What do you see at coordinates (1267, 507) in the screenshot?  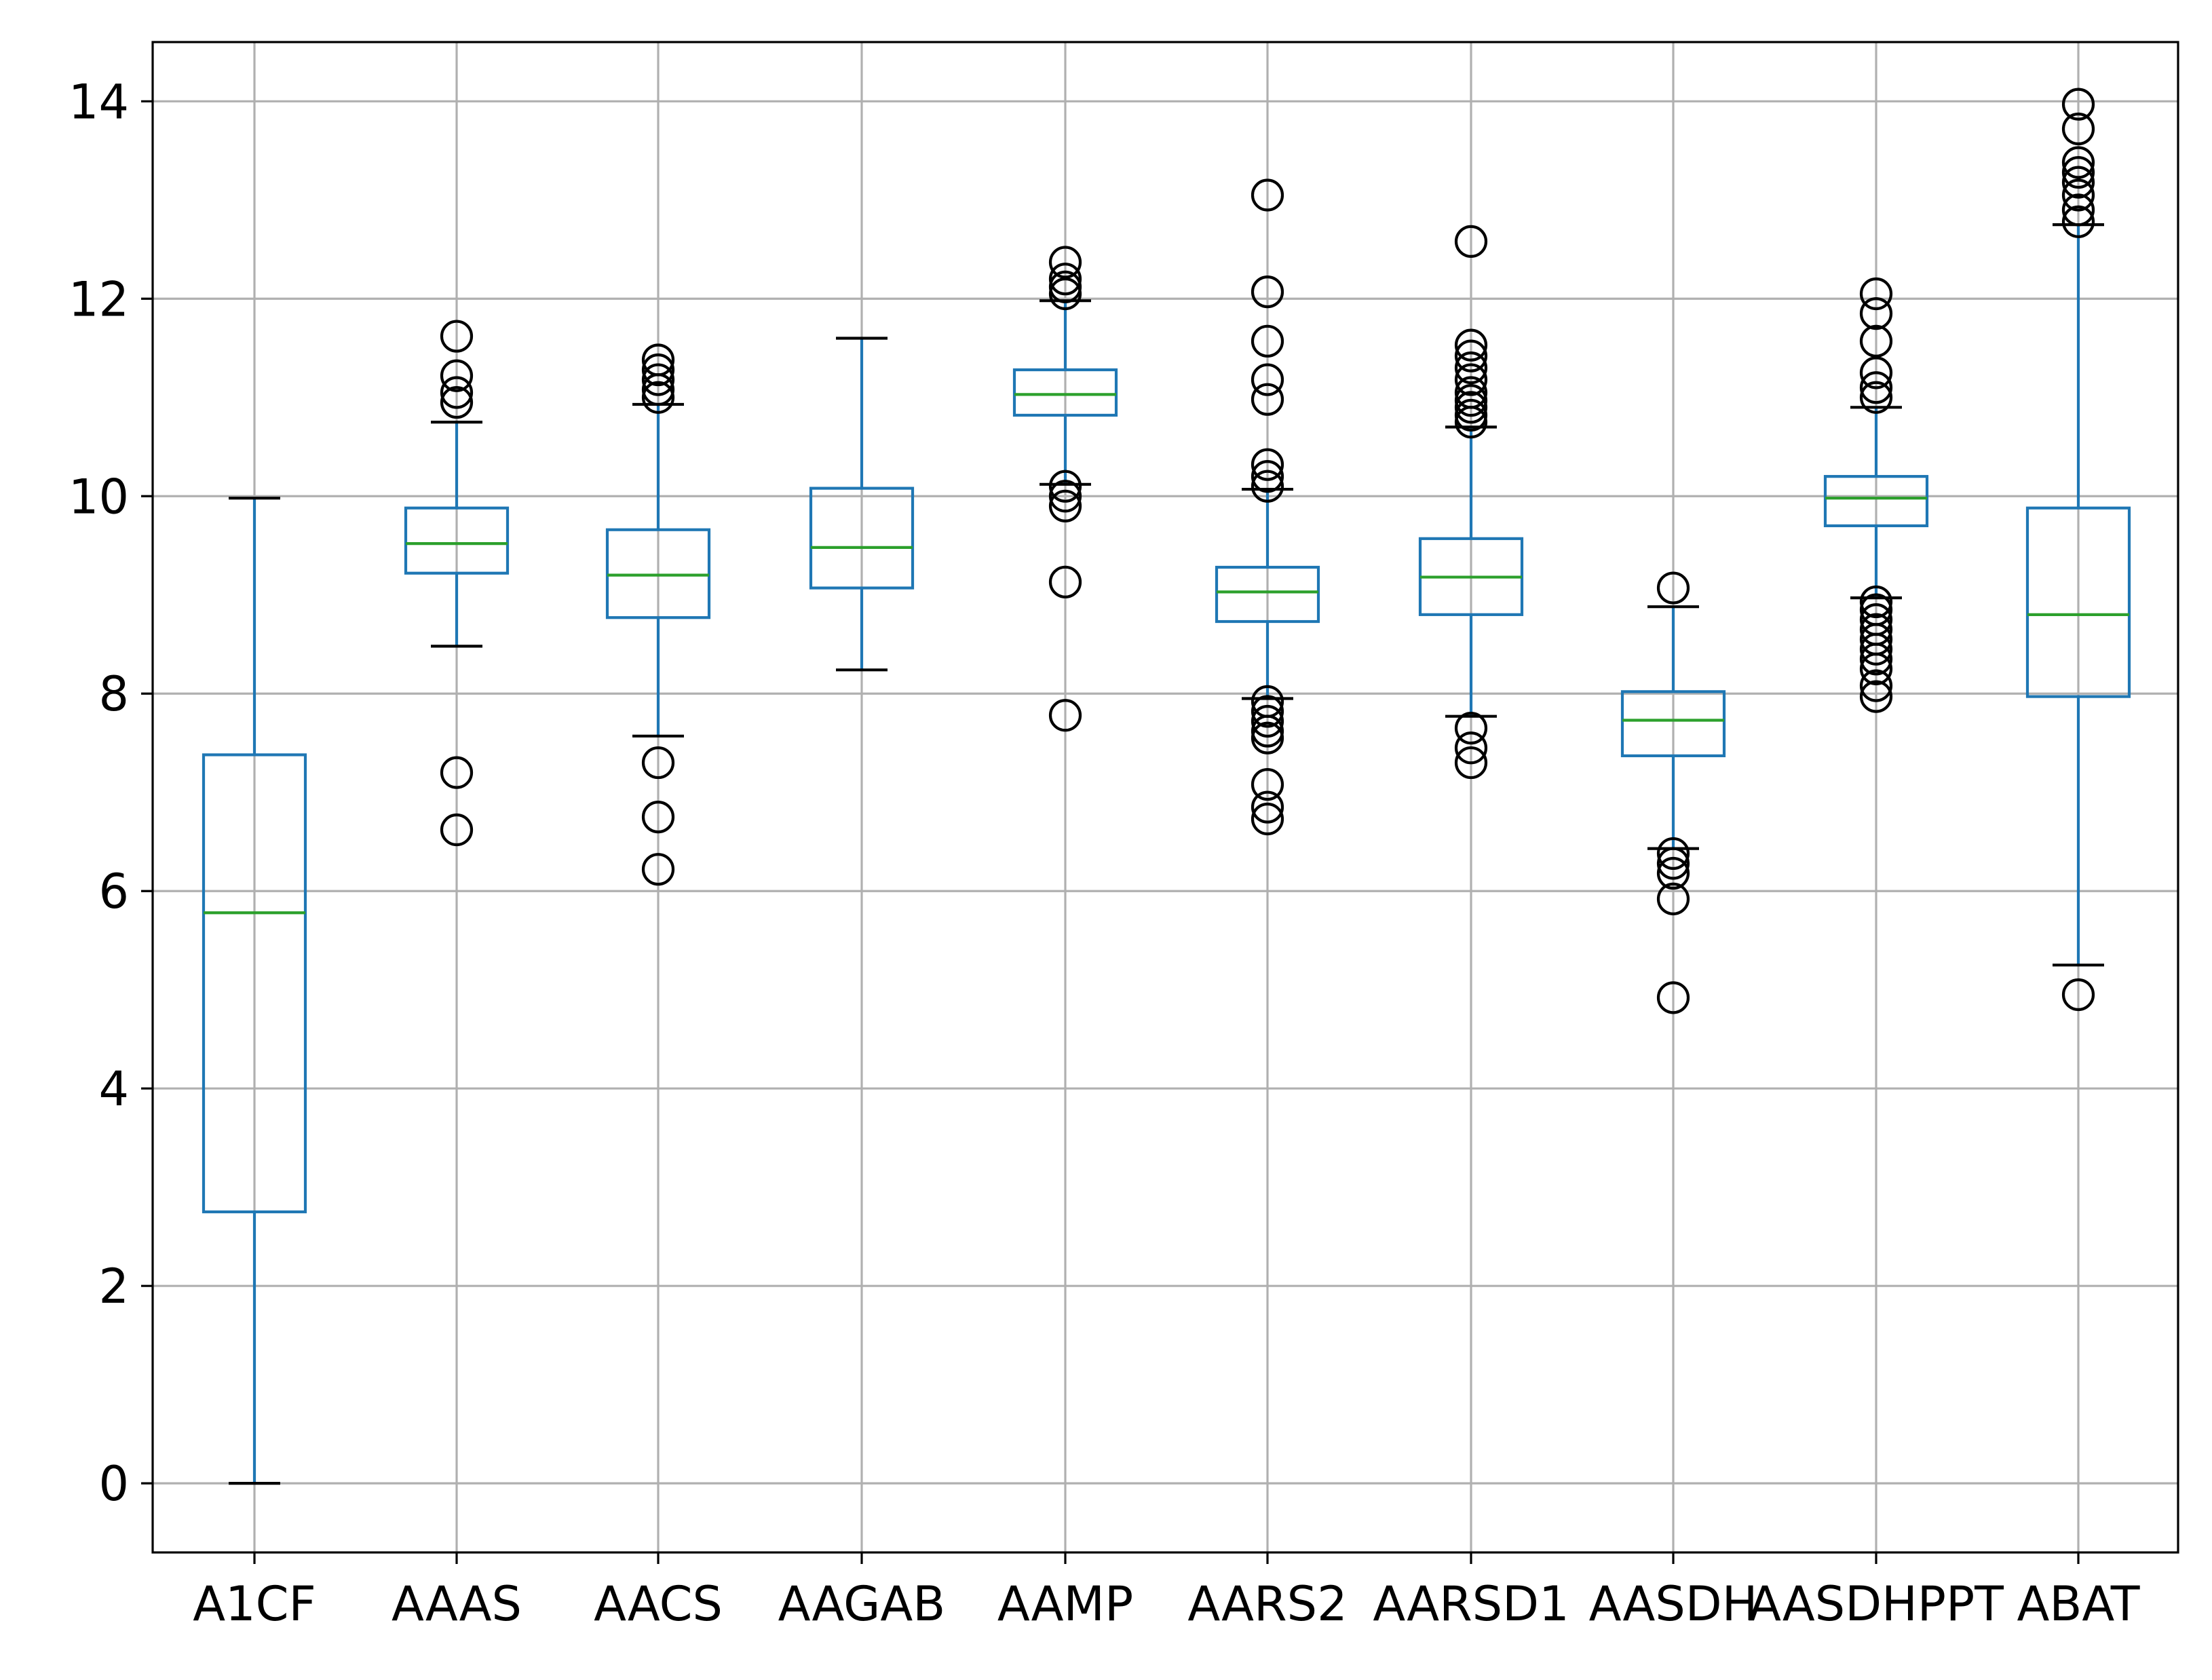 I see `box-aars2` at bounding box center [1267, 507].